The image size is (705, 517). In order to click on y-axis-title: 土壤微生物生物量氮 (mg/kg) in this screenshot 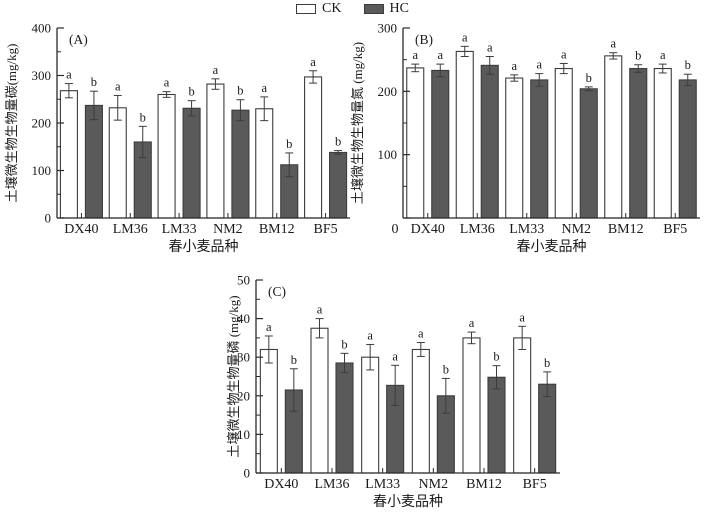, I will do `click(357, 123)`.